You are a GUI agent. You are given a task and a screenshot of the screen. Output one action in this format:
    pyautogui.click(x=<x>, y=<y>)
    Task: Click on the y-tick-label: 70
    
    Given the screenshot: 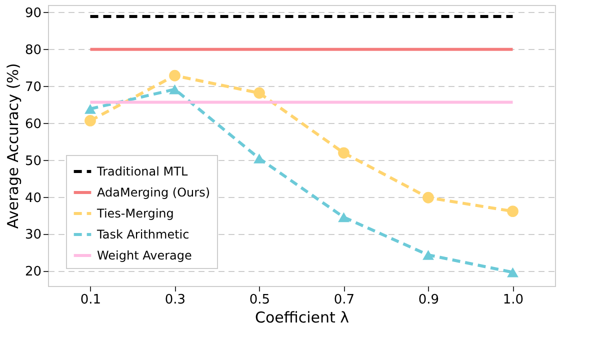 What is the action you would take?
    pyautogui.click(x=33, y=87)
    